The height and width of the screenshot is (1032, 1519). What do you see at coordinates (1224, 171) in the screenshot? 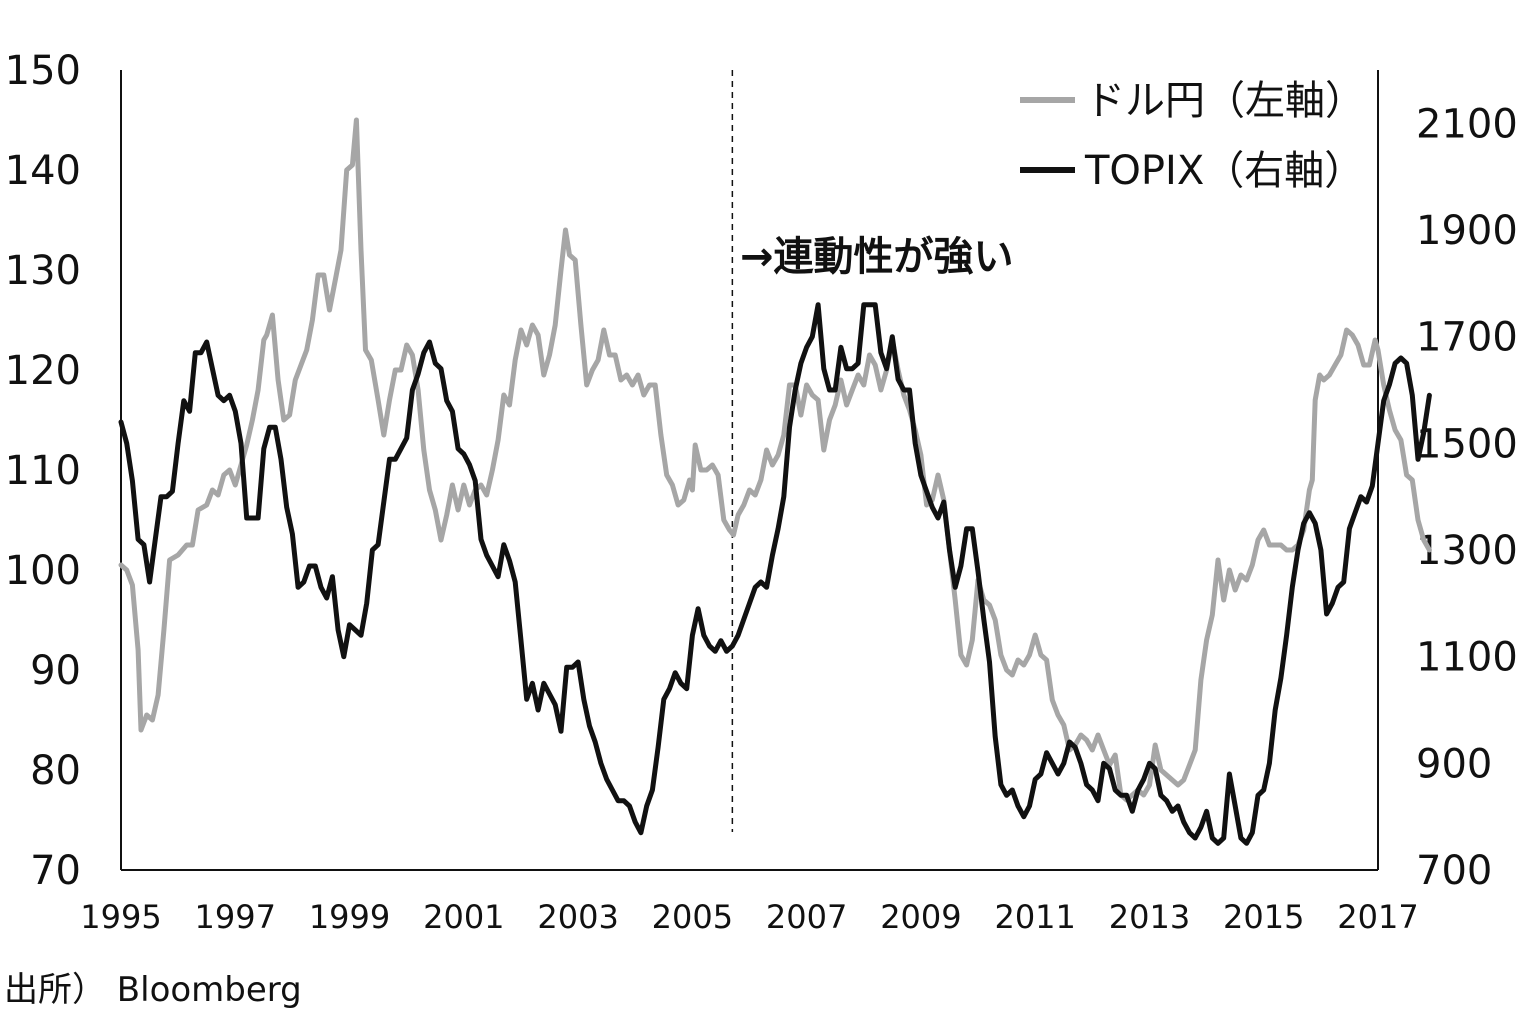
I see `legend-label: TOPIX（右軸）` at bounding box center [1224, 171].